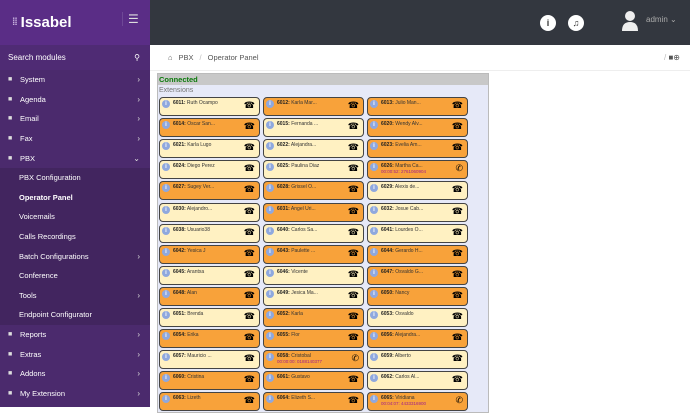 This screenshot has height=413, width=690. What do you see at coordinates (576, 23) in the screenshot?
I see `bell-icon: ♫` at bounding box center [576, 23].